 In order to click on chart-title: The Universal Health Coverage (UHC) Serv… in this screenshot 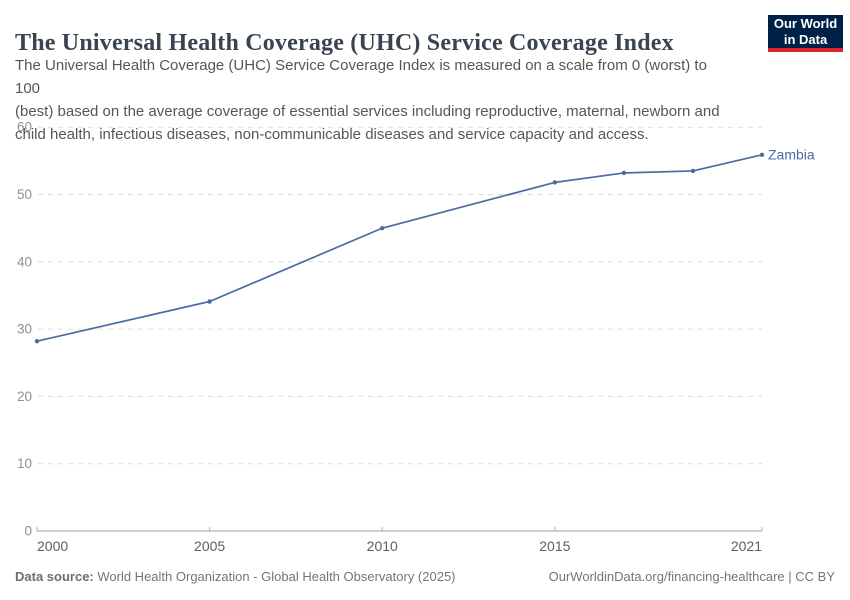, I will do `click(344, 43)`.